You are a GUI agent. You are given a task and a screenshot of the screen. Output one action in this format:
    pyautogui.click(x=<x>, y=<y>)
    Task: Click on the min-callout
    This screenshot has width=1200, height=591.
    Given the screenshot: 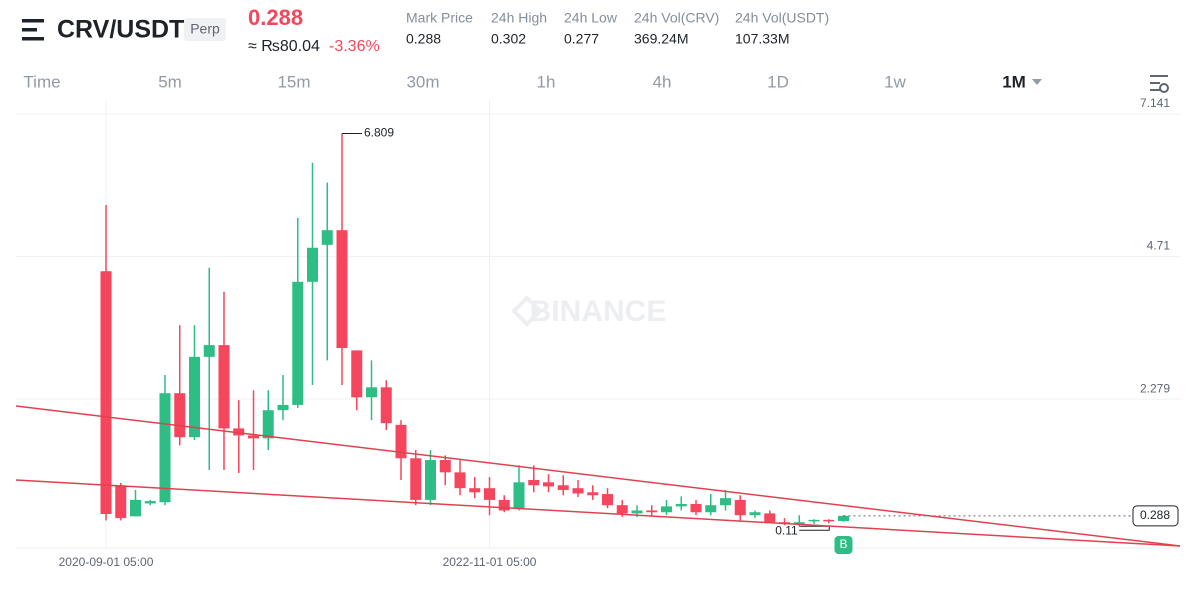 What is the action you would take?
    pyautogui.click(x=814, y=528)
    